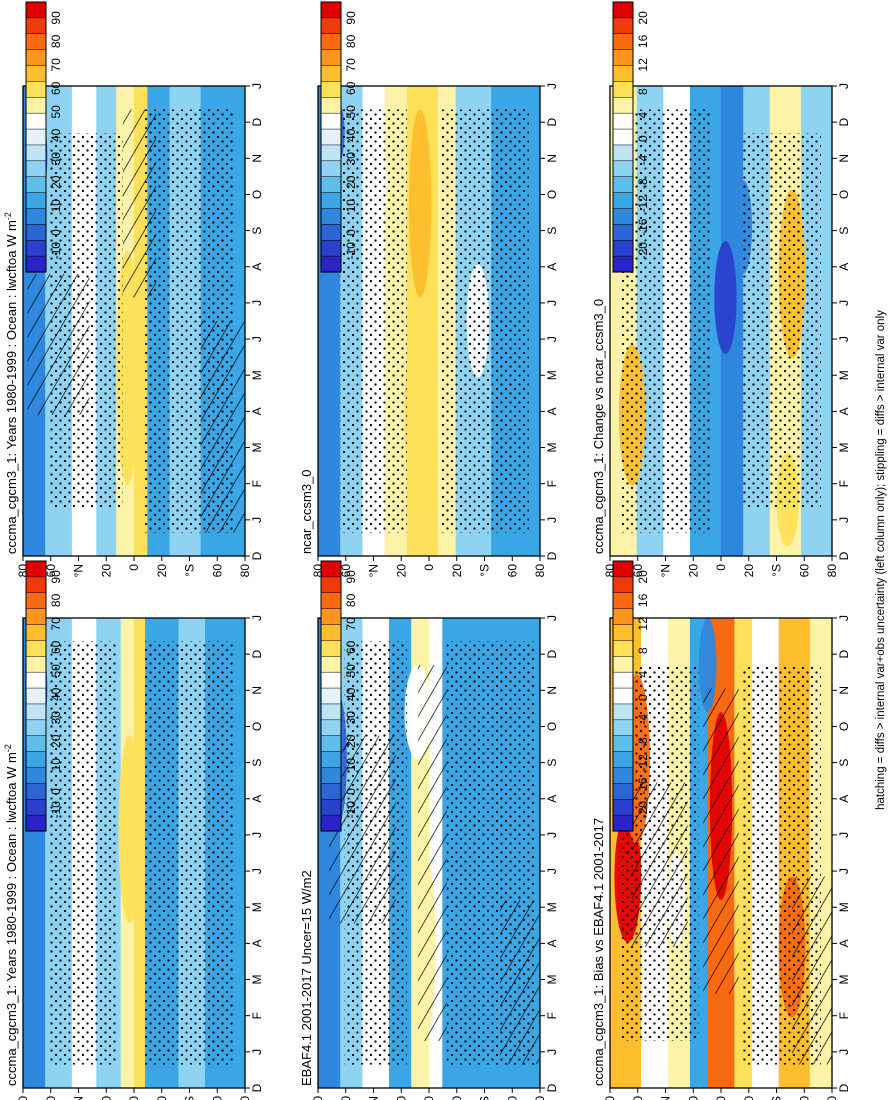 Image resolution: width=895 pixels, height=1100 pixels. I want to click on x-tick-label: M, so click(552, 980).